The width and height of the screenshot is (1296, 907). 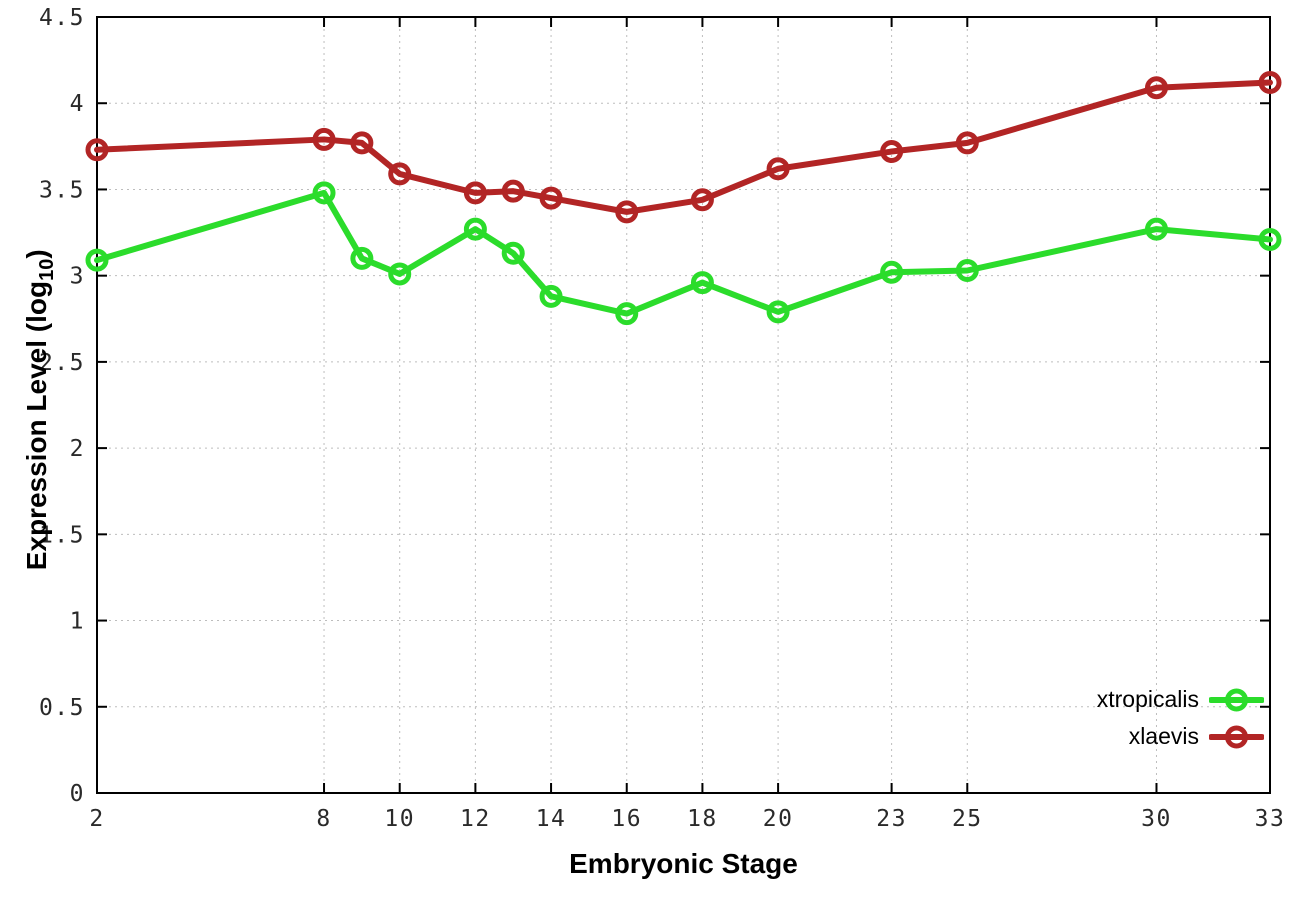 I want to click on x-tick-label: 8, so click(x=323, y=819).